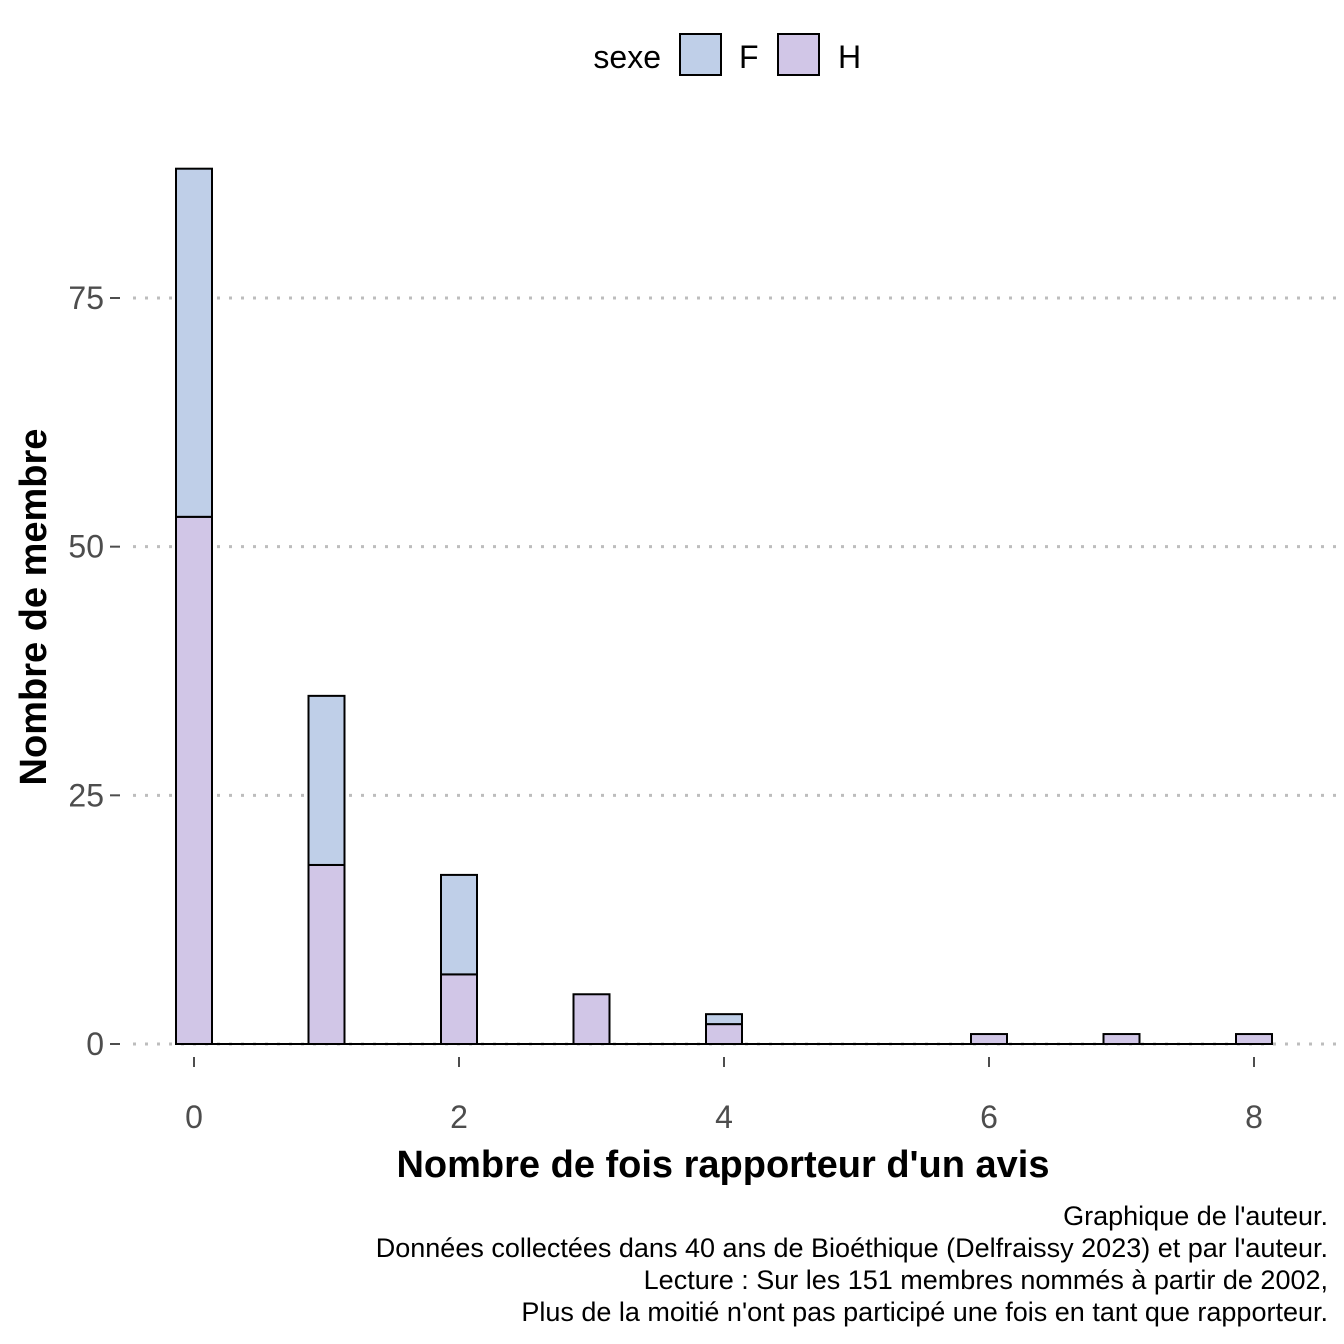 The height and width of the screenshot is (1344, 1344). Describe the element at coordinates (34, 607) in the screenshot. I see `y-axis-title: Nombre de membre` at that location.